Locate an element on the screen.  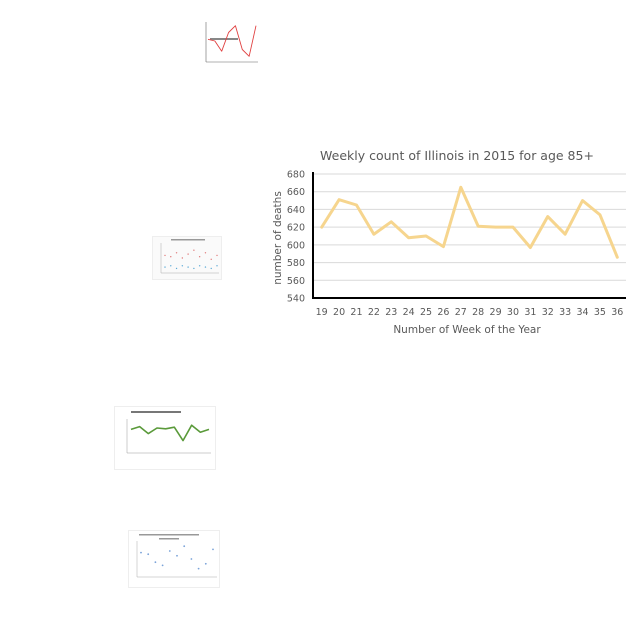
y-tick-label: 580 is located at coordinates (296, 263).